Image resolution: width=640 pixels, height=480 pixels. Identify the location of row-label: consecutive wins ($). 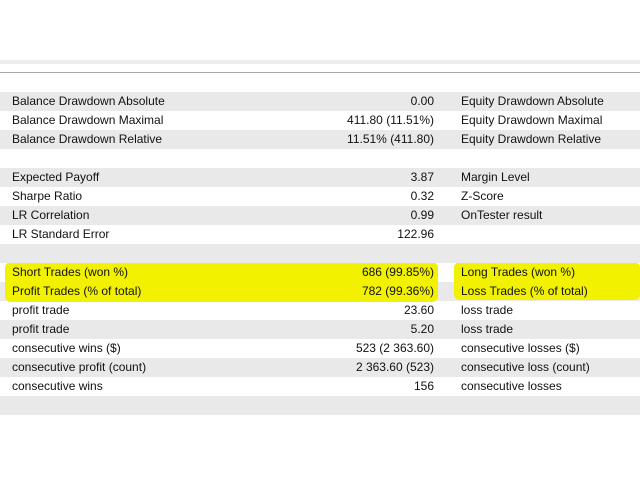
(66, 348).